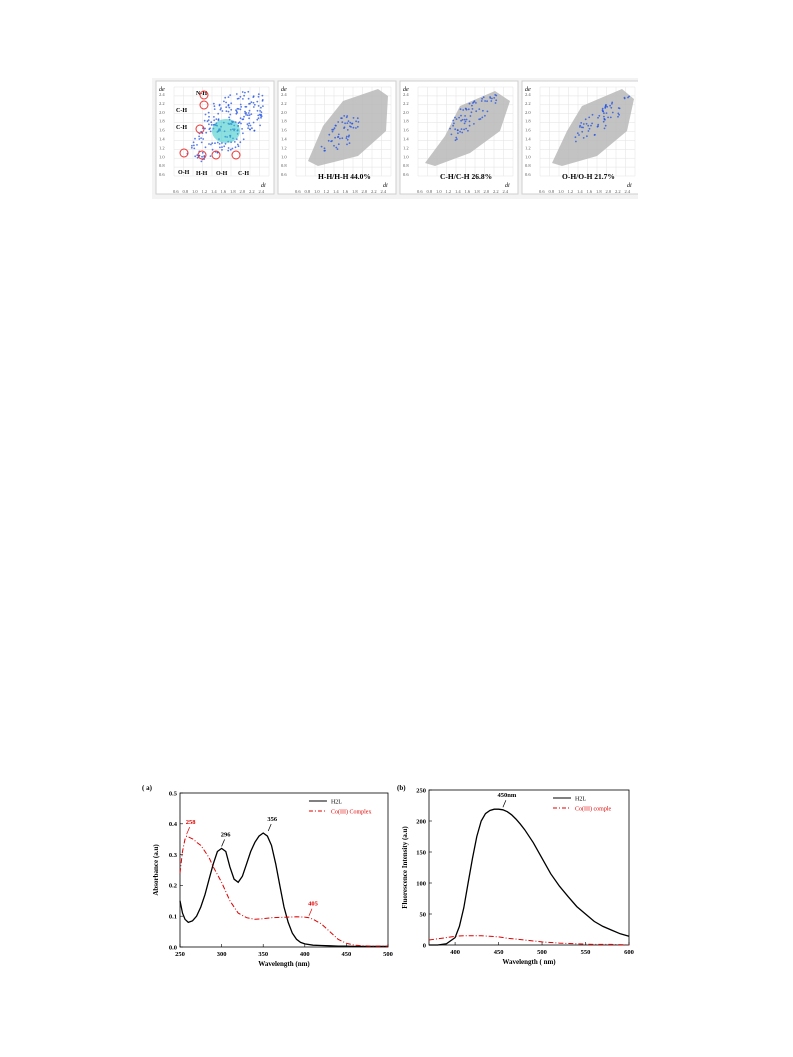 This screenshot has height=1057, width=793. I want to click on x-tick-label: 1.6, so click(468, 191).